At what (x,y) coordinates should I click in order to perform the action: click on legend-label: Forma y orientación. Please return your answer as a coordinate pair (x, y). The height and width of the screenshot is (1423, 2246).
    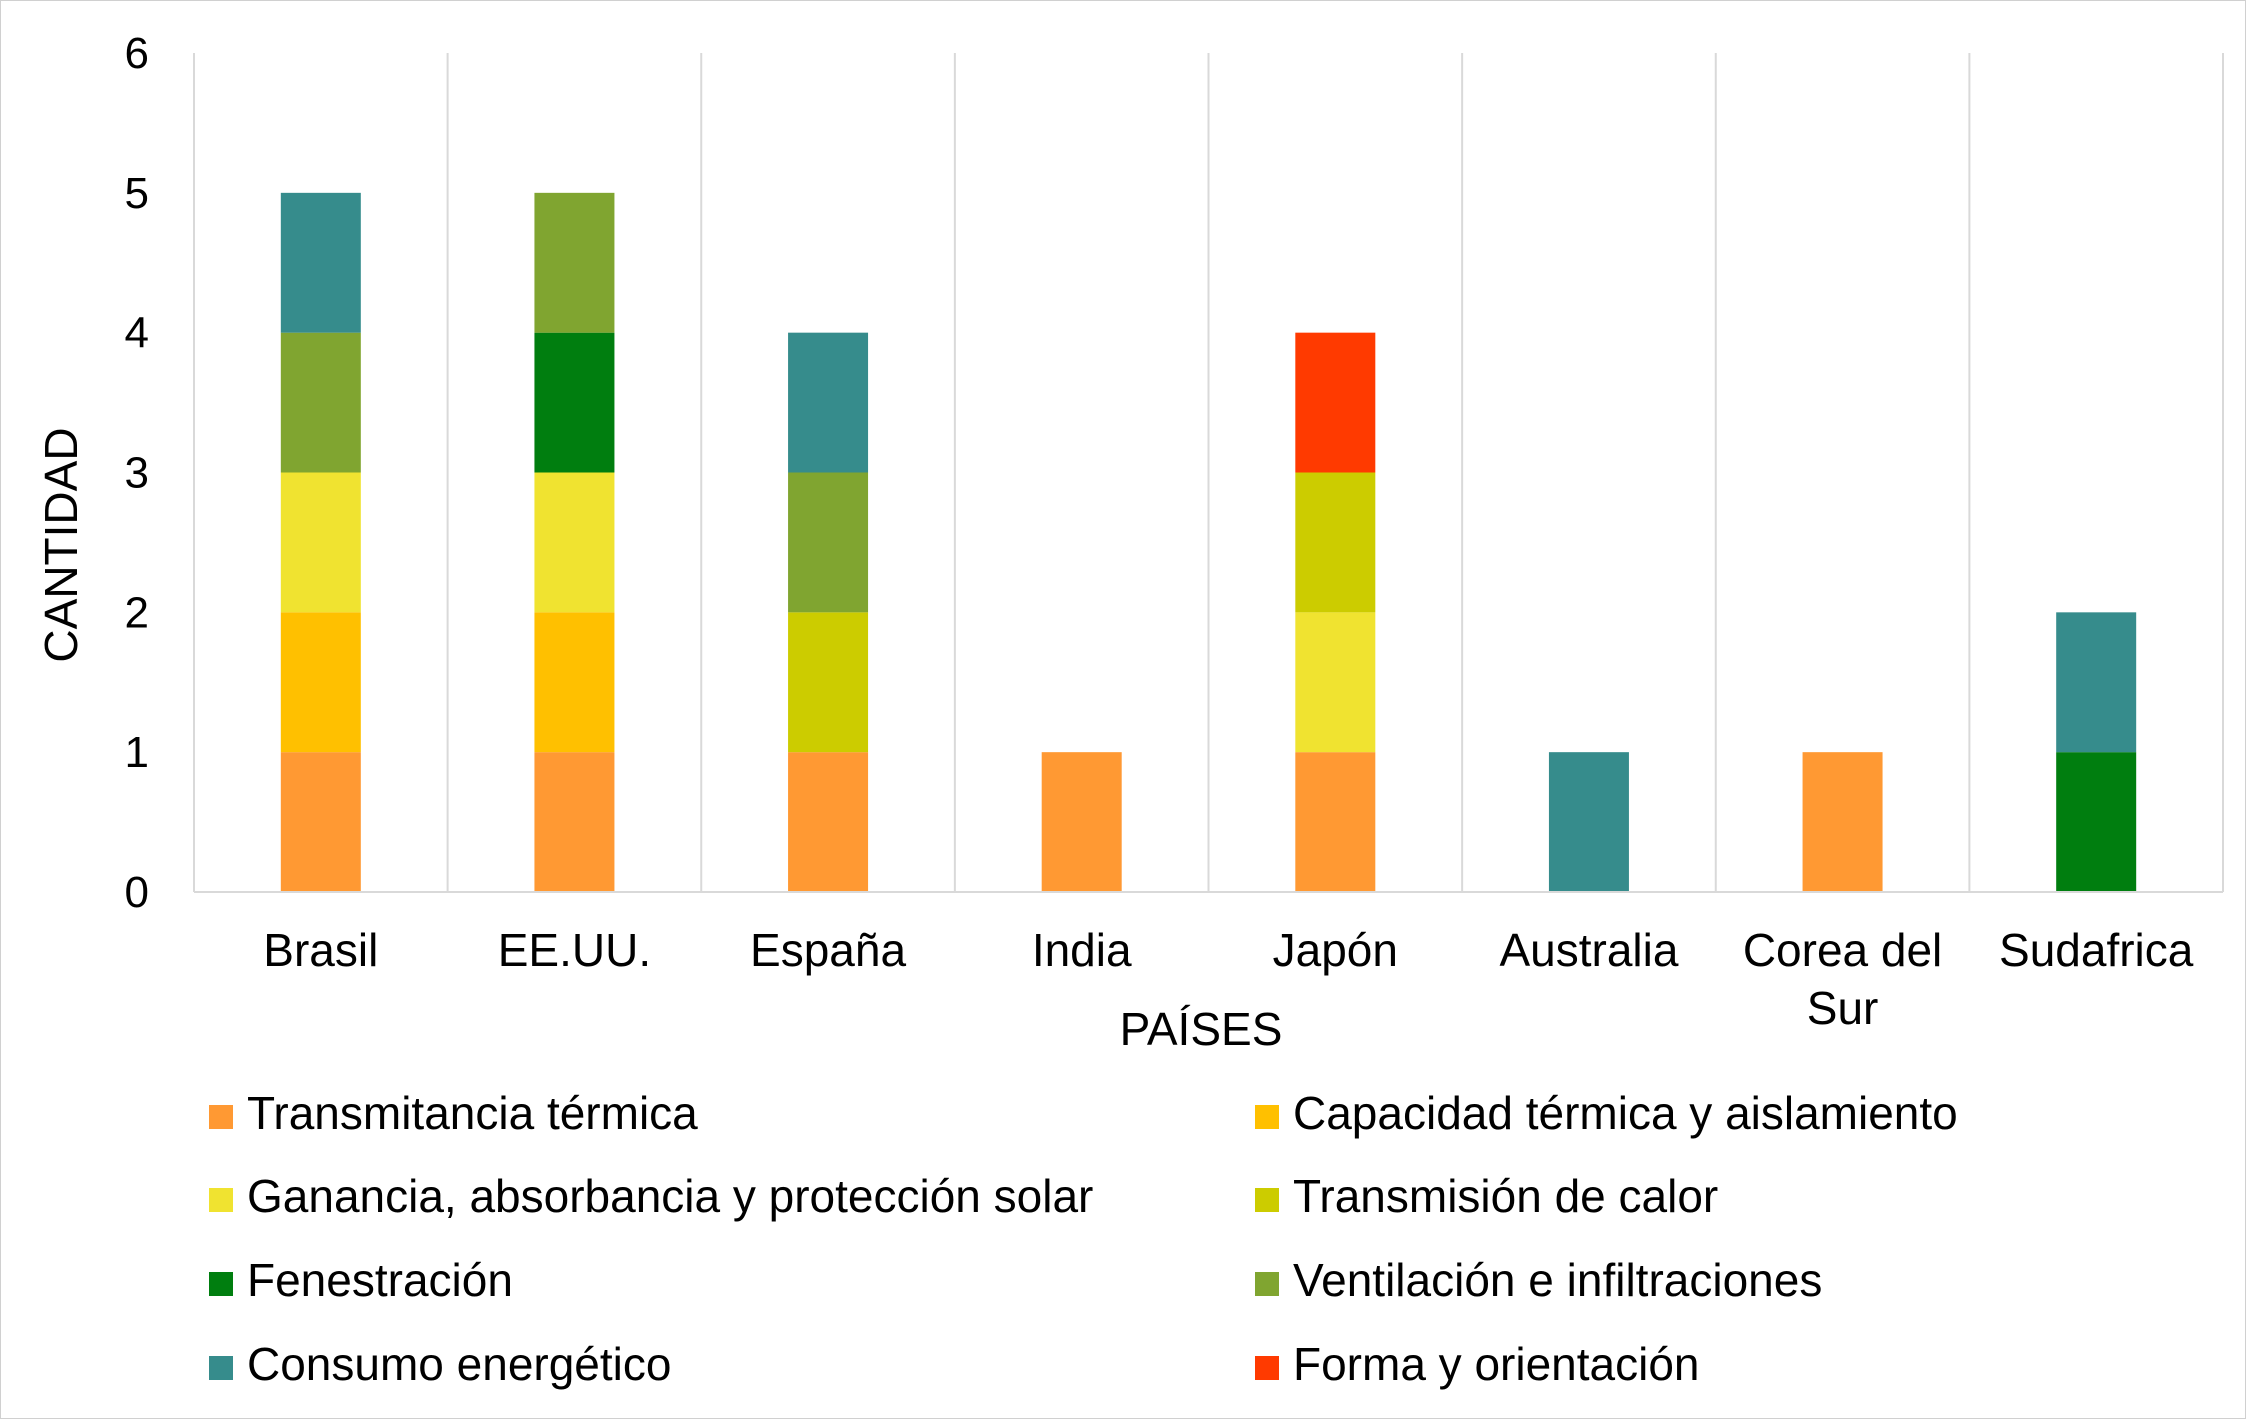
    Looking at the image, I should click on (1496, 1364).